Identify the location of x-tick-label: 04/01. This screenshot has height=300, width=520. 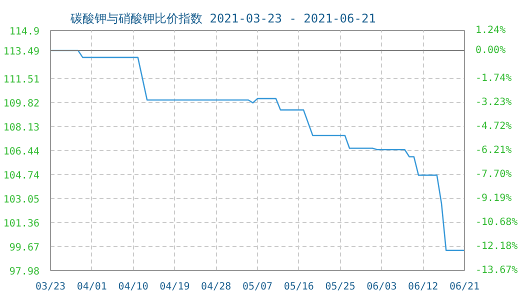
(91, 287).